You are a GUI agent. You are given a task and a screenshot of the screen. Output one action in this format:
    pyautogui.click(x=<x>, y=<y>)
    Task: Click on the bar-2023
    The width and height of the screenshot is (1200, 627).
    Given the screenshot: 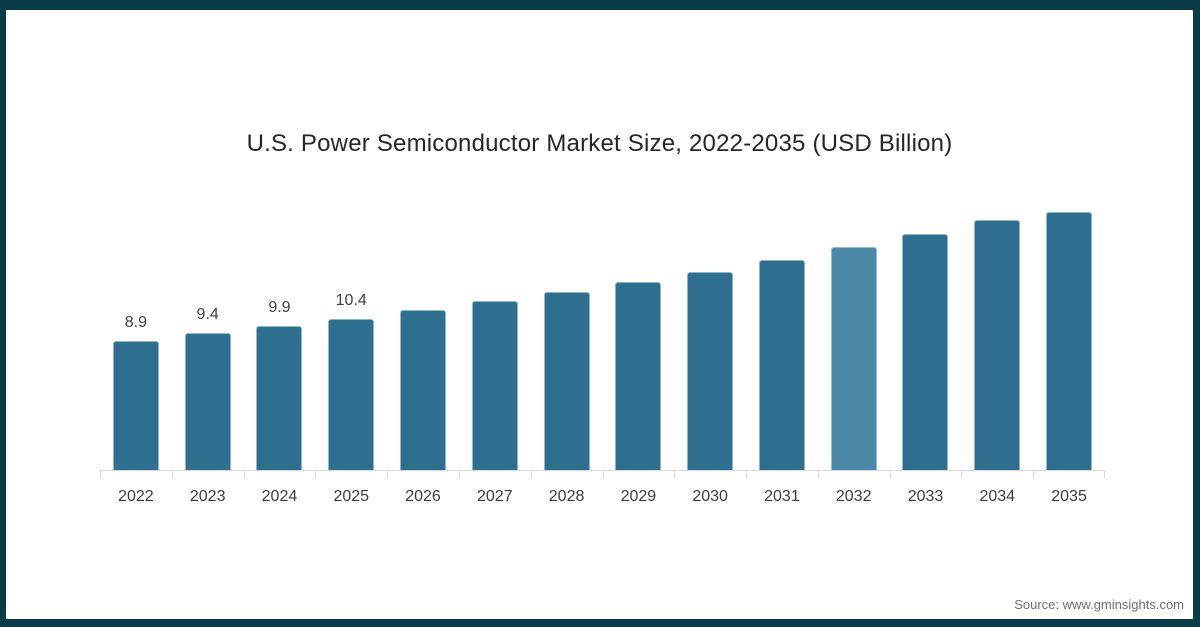 What is the action you would take?
    pyautogui.click(x=207, y=401)
    